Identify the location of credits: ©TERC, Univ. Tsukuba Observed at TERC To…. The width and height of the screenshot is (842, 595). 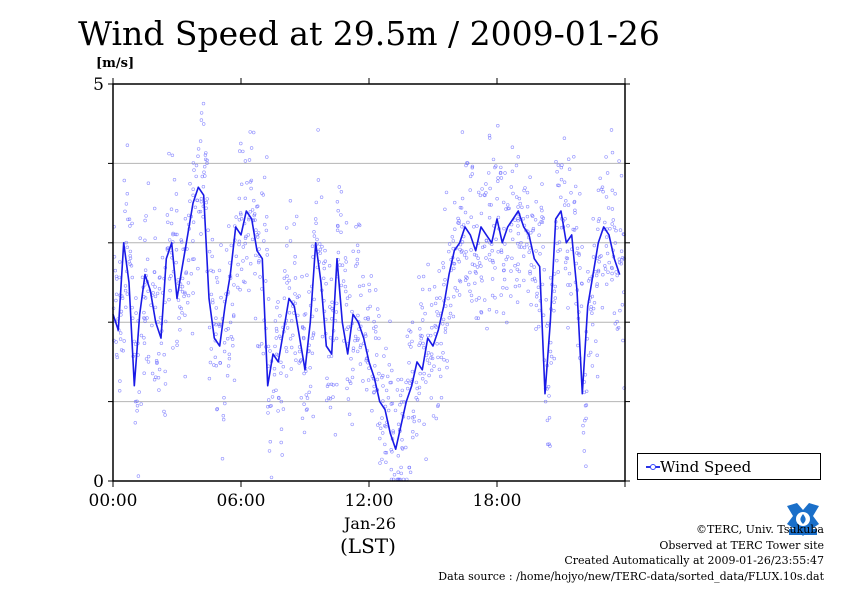
(631, 553).